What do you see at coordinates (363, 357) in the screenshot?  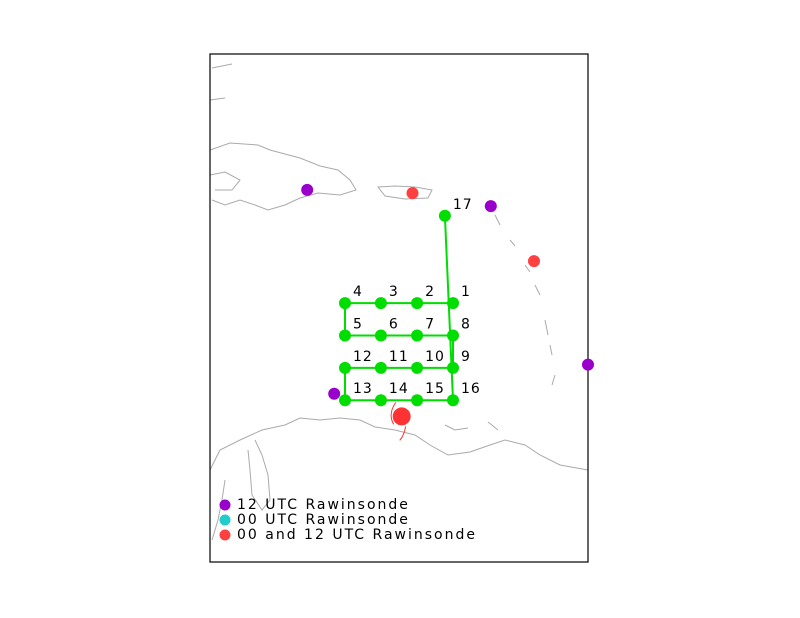 I see `waypoint-label: 12` at bounding box center [363, 357].